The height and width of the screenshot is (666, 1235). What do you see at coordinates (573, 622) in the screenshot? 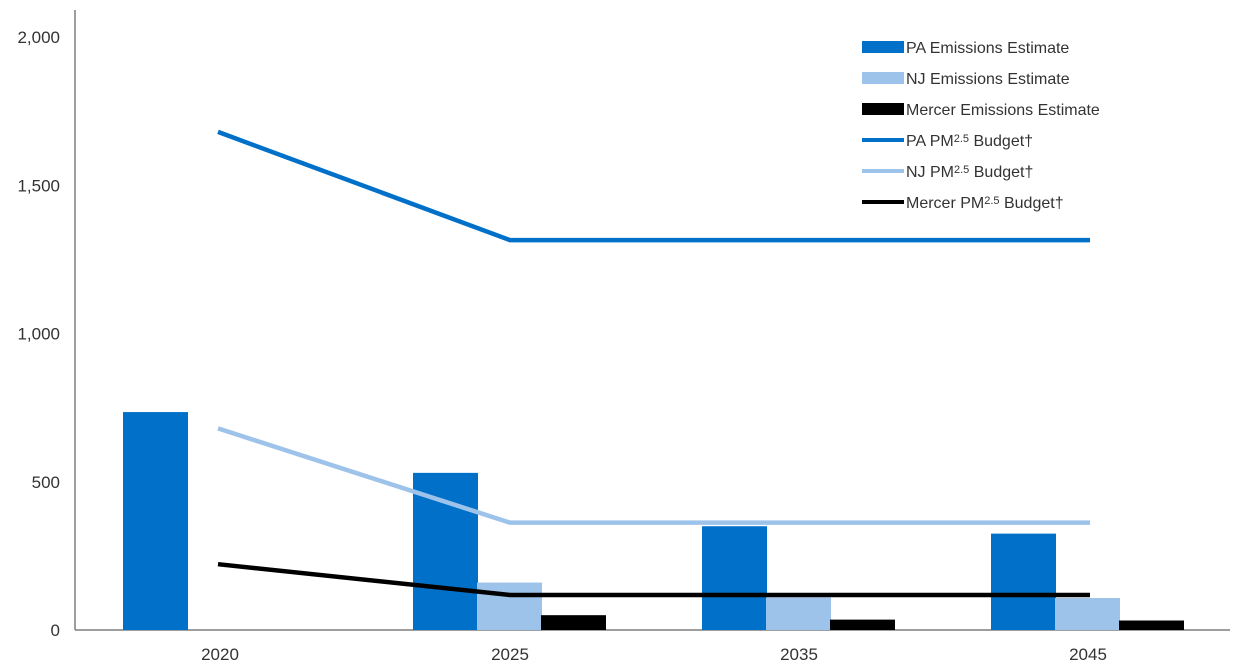
I see `bar-mercer-emissions-estimate-2025` at bounding box center [573, 622].